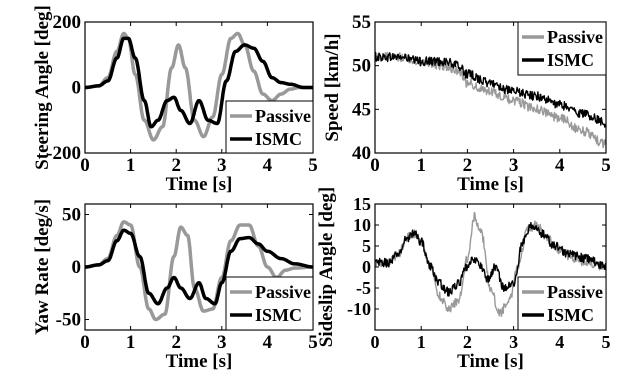 This screenshot has width=618, height=374. I want to click on y-tick-label: 55, so click(361, 22).